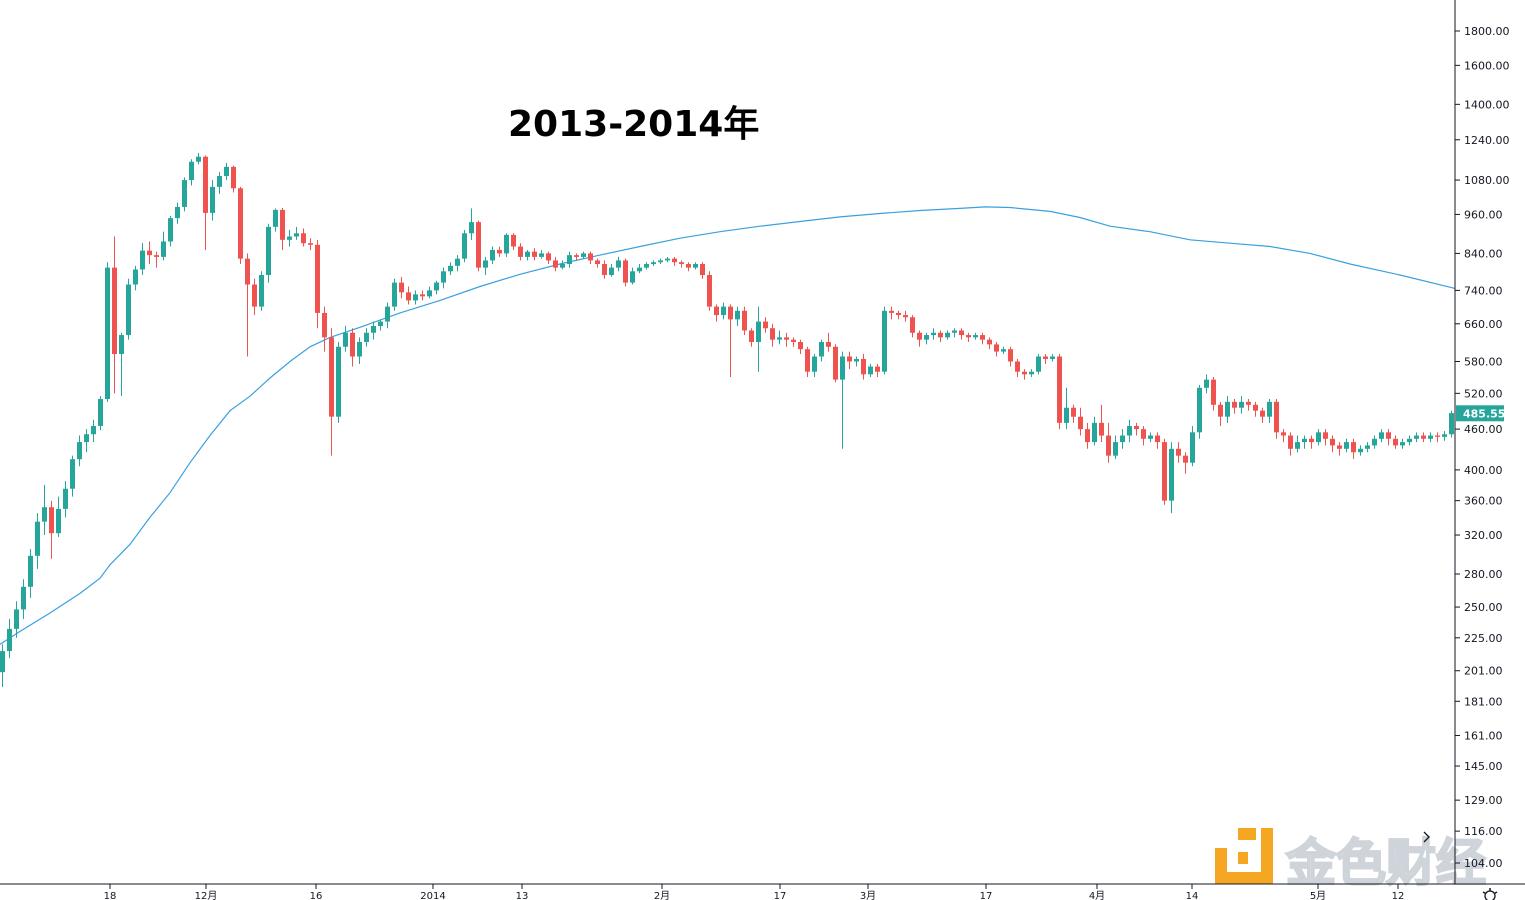 The width and height of the screenshot is (1525, 900). Describe the element at coordinates (1426, 837) in the screenshot. I see `chevron-right-icon` at that location.